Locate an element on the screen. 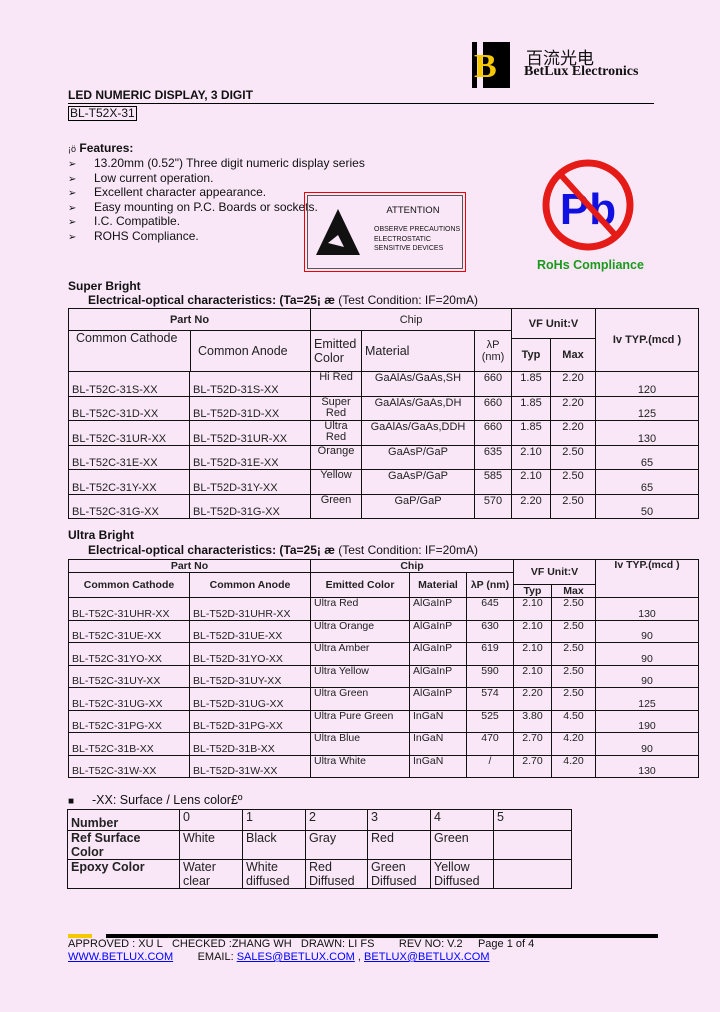 Image resolution: width=720 pixels, height=1012 pixels. table-cell: Ultra Pure Green is located at coordinates (360, 721).